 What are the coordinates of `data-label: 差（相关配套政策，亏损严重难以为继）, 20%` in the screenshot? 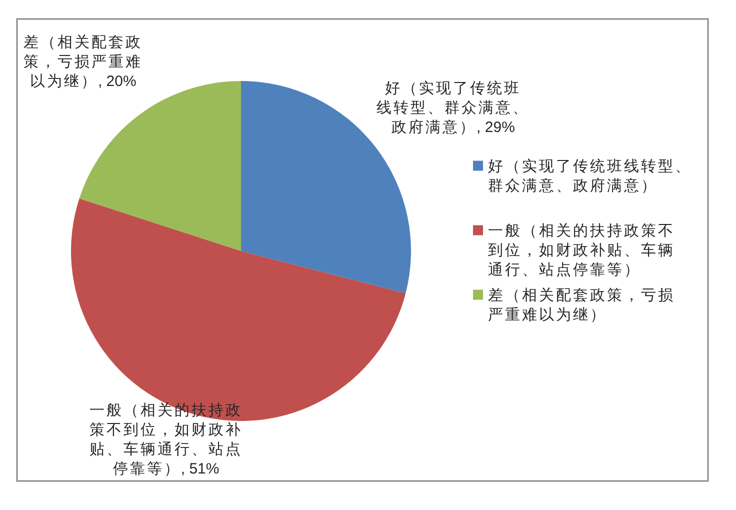 It's located at (83, 62).